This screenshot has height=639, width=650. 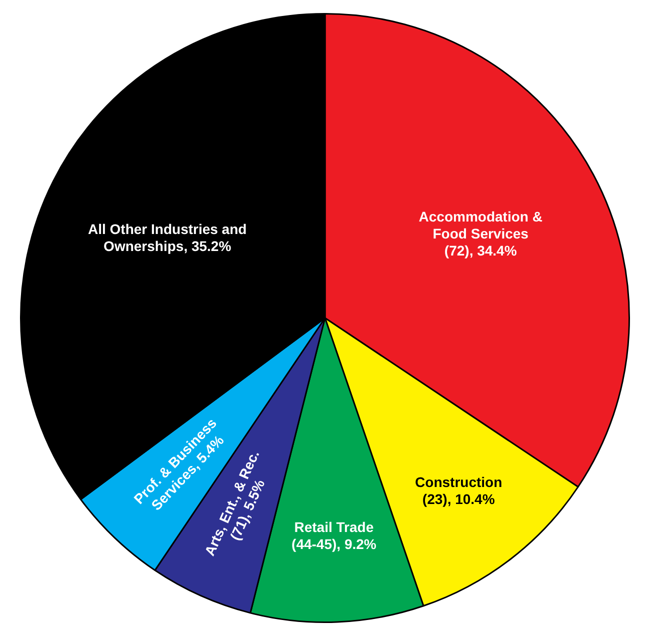 What do you see at coordinates (480, 233) in the screenshot?
I see `slice-label: Accommodation & Food Services (72), 34.4%` at bounding box center [480, 233].